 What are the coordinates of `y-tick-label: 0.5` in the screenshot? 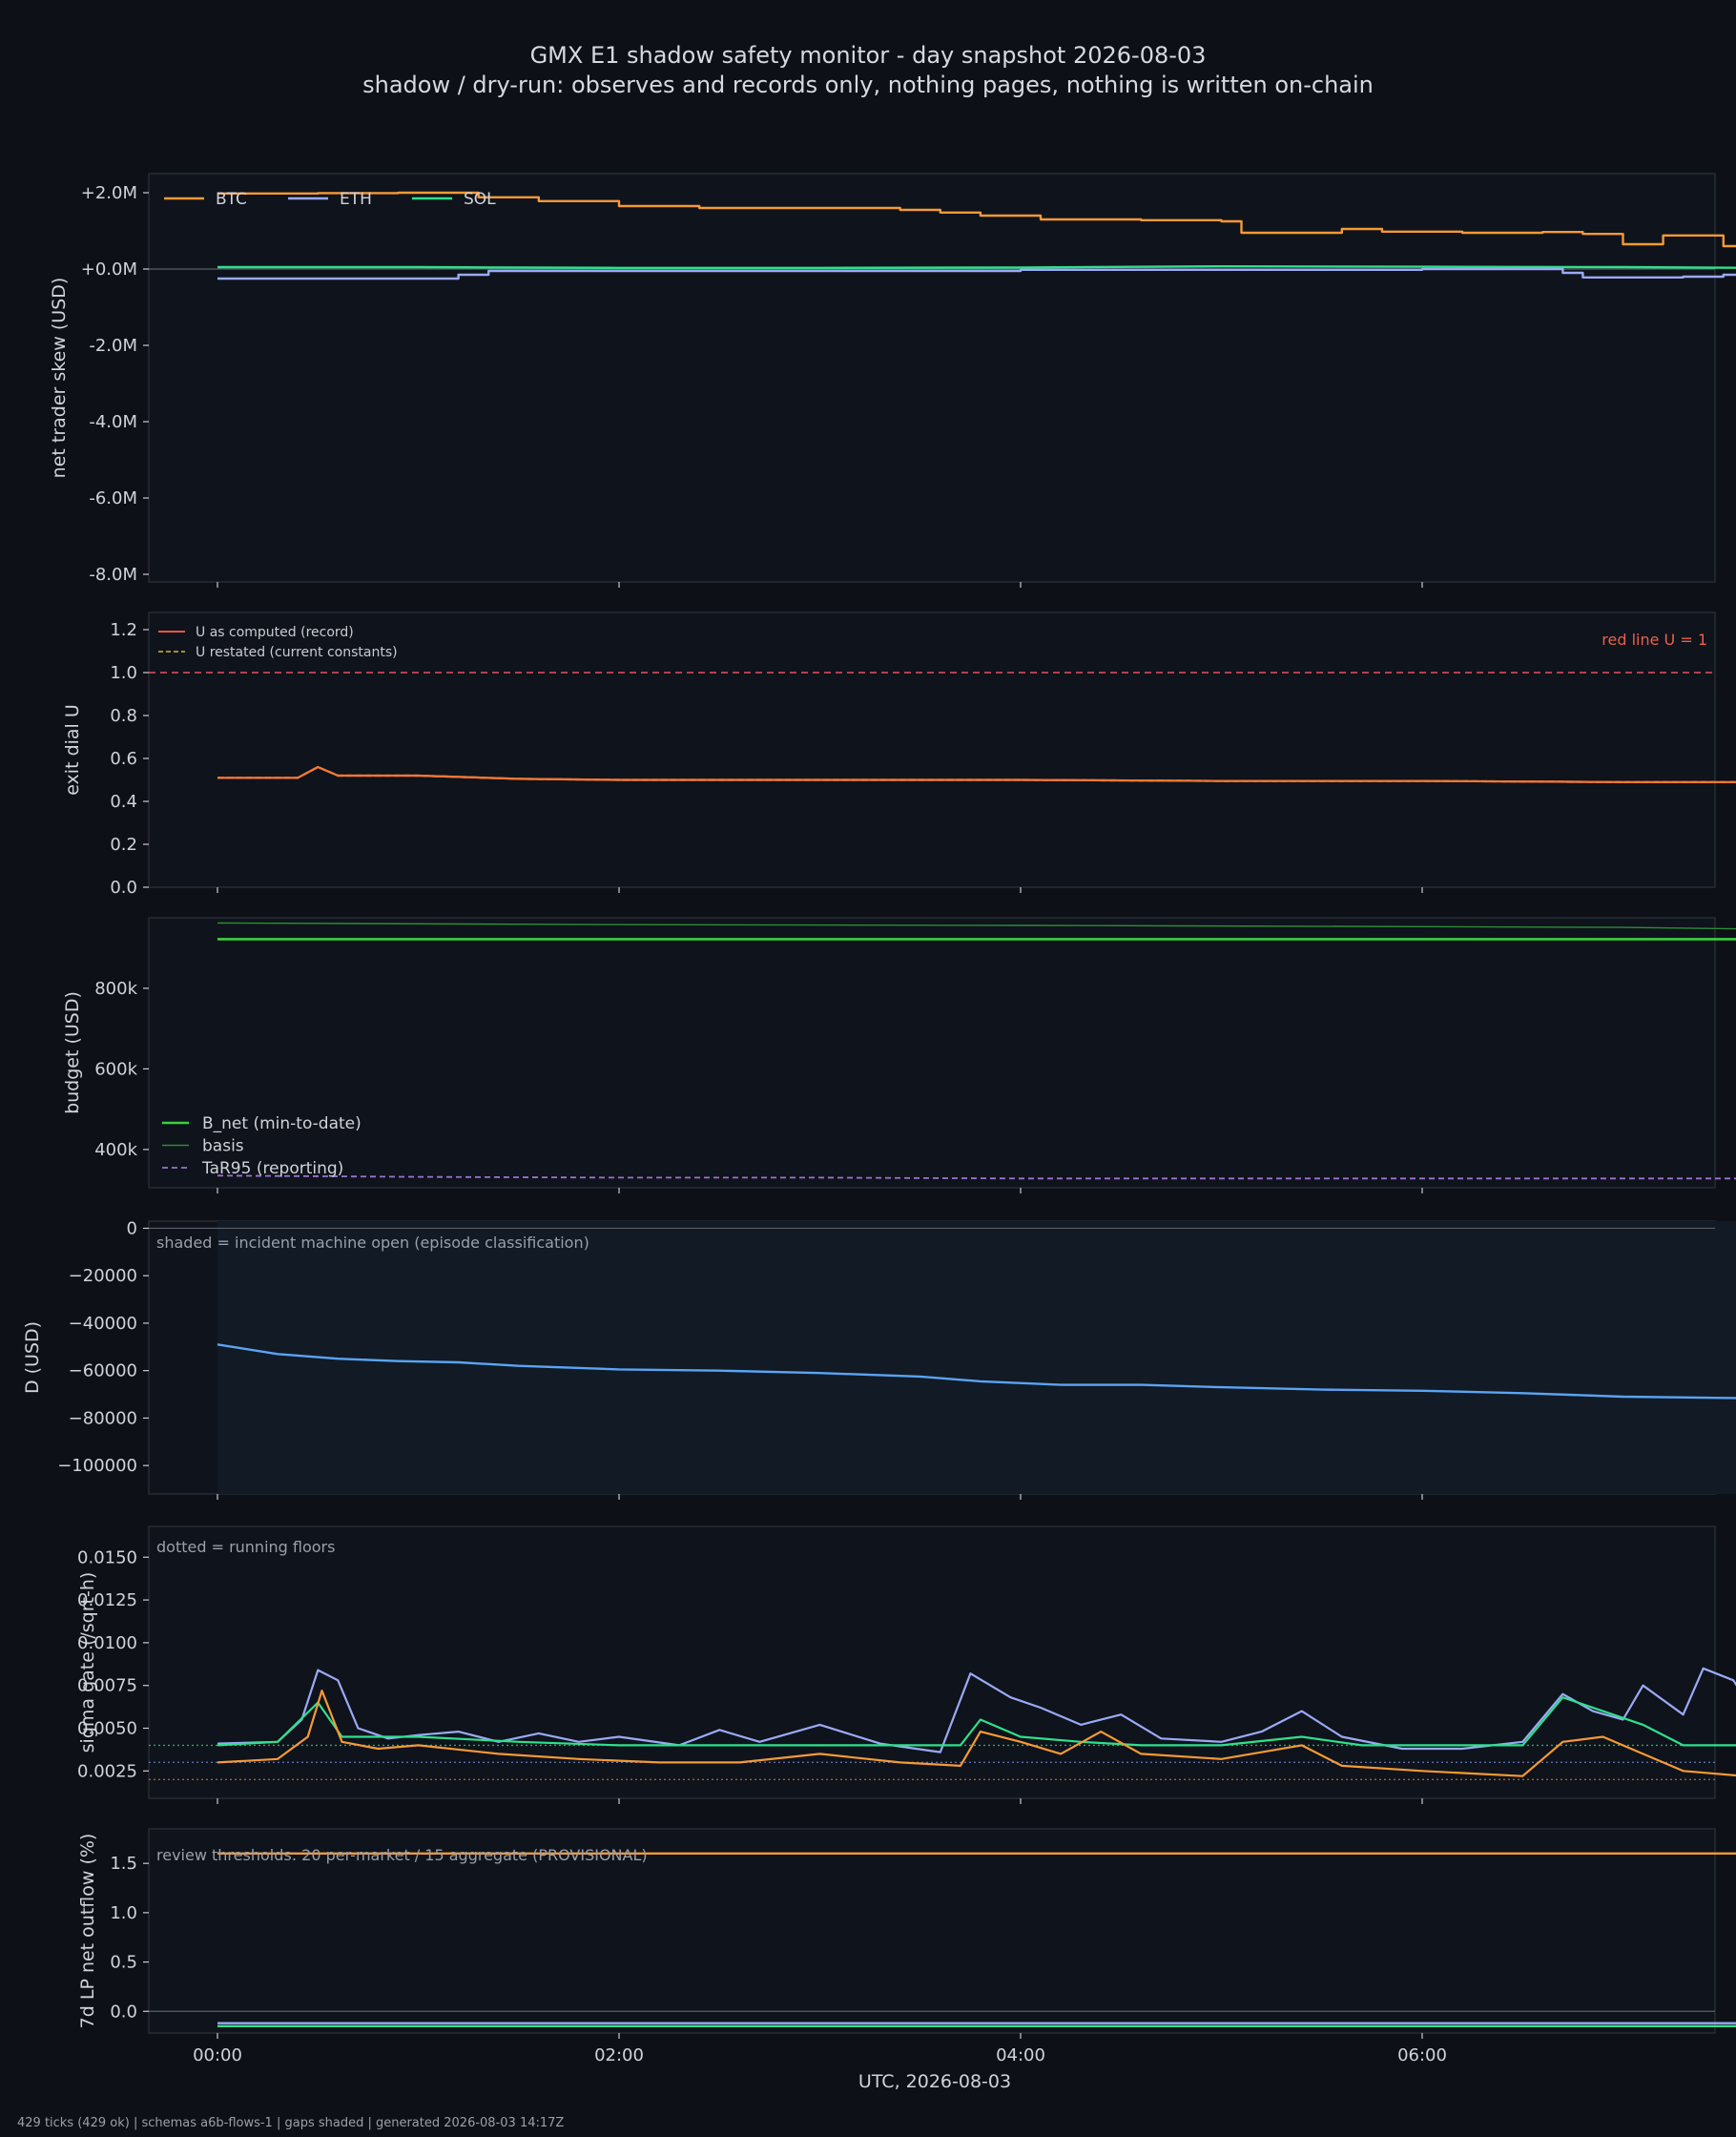 It's located at (123, 1963).